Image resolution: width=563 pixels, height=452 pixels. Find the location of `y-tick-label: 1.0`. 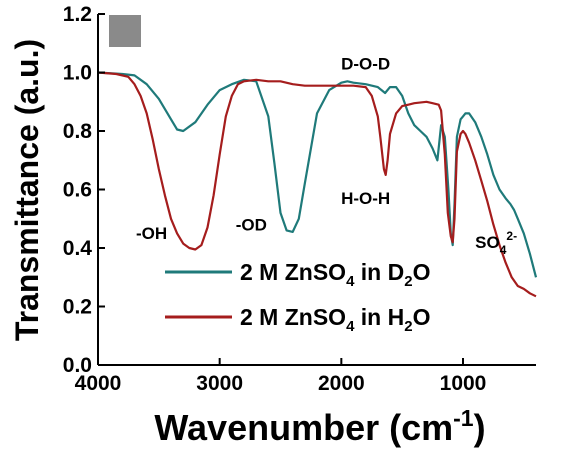

y-tick-label: 1.0 is located at coordinates (77, 73).